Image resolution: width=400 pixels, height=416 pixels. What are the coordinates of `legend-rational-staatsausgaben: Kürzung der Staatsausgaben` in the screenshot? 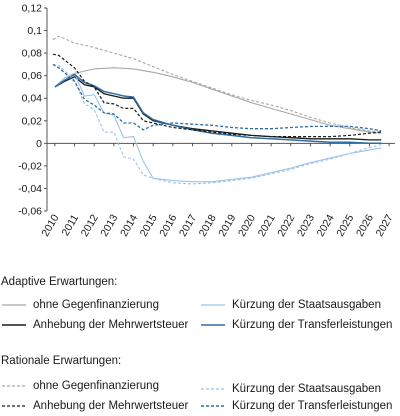 It's located at (290, 389).